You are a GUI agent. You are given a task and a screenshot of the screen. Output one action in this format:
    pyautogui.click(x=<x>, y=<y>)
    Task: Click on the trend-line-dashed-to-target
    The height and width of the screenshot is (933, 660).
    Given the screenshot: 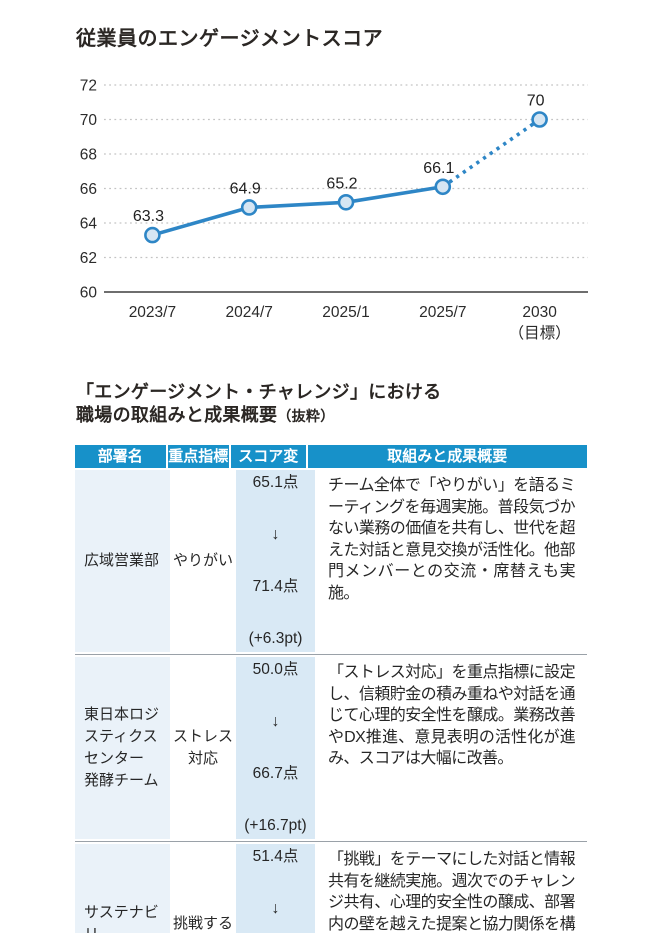 What is the action you would take?
    pyautogui.click(x=491, y=153)
    